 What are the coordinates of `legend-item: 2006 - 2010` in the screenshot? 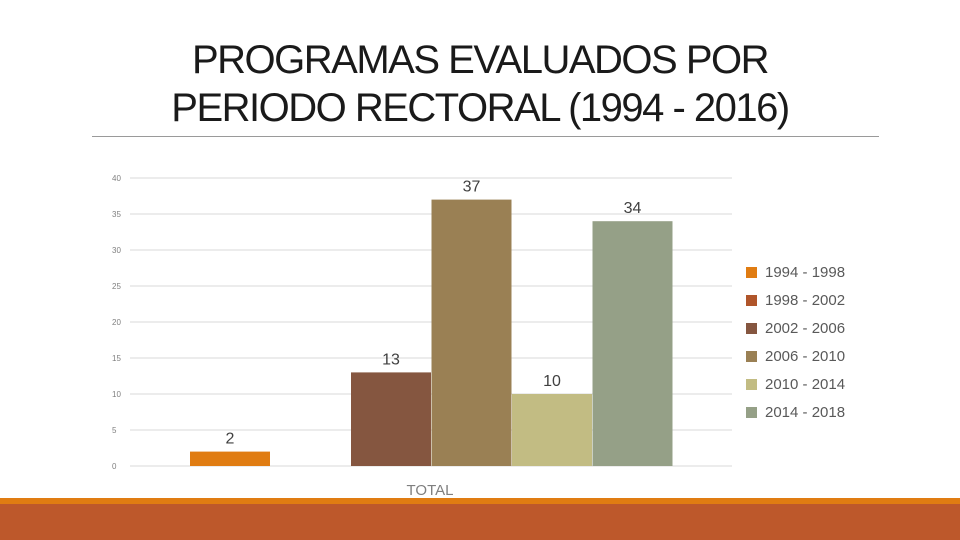 It's located at (795, 356).